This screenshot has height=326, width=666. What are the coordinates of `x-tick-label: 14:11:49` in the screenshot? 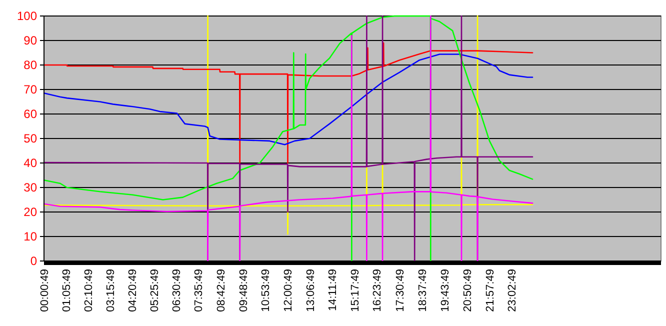 It's located at (332, 290).